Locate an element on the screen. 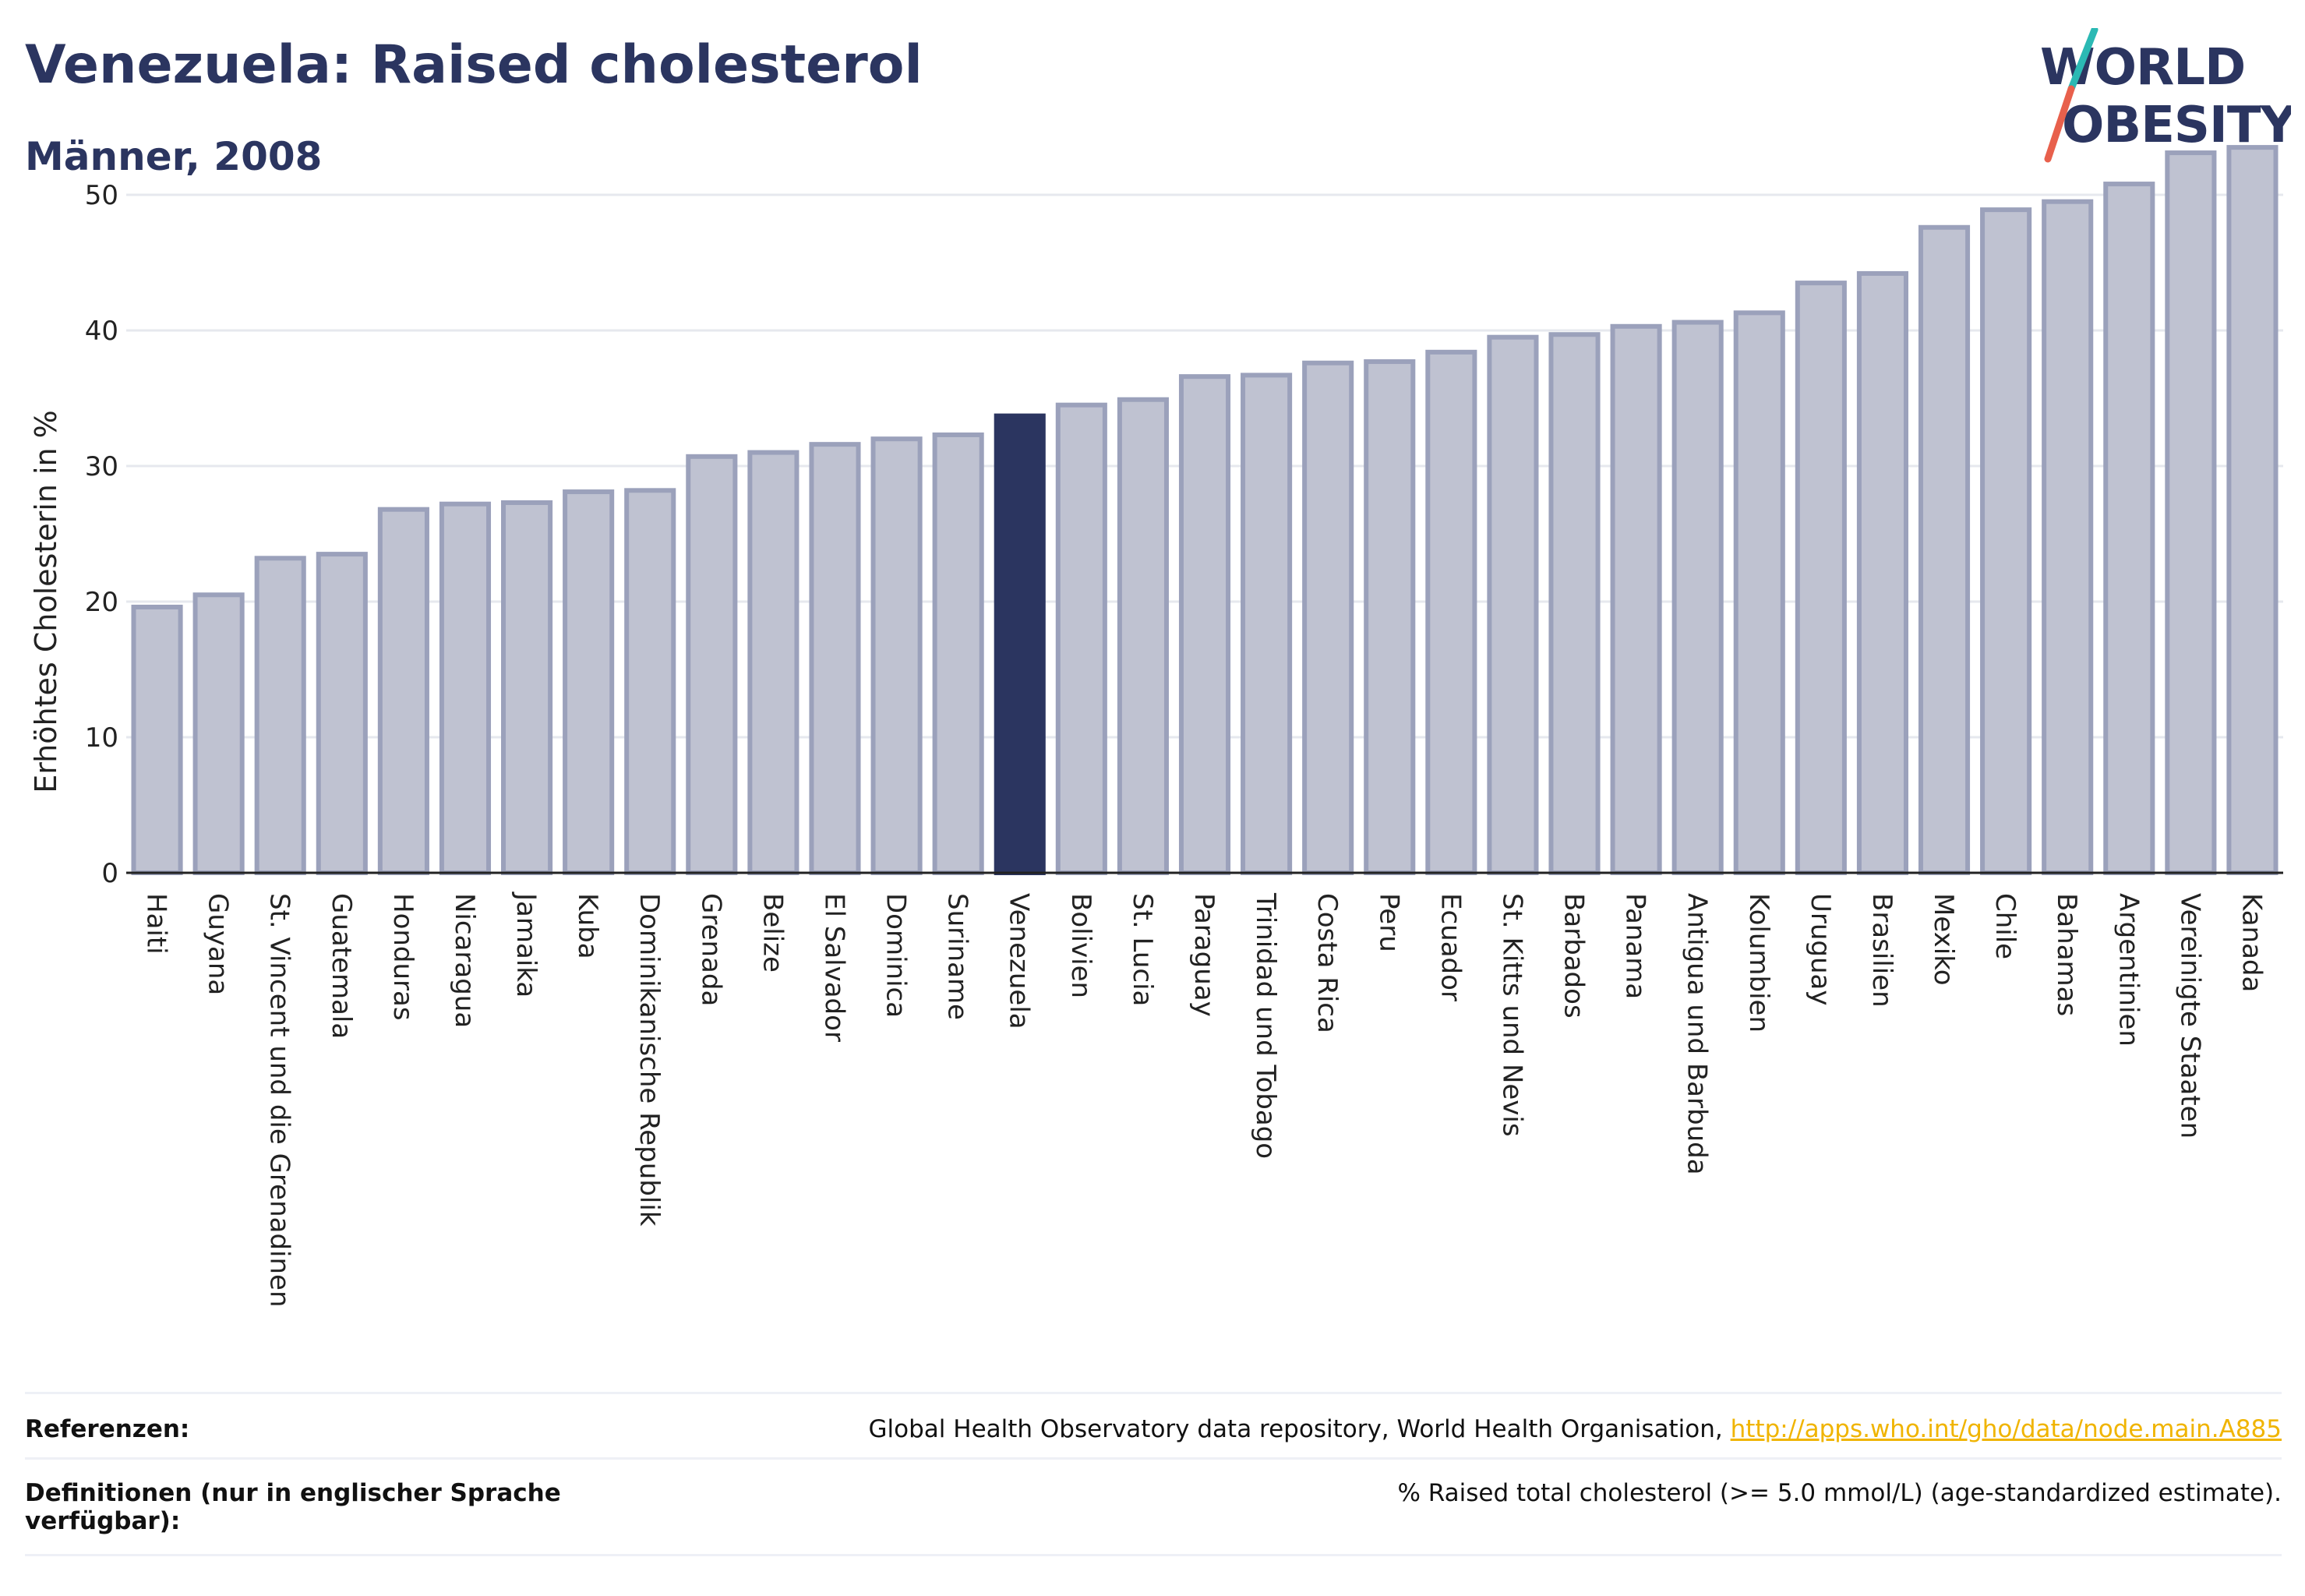 The width and height of the screenshot is (2305, 1596). x-tick-label: Bahamas is located at coordinates (2066, 954).